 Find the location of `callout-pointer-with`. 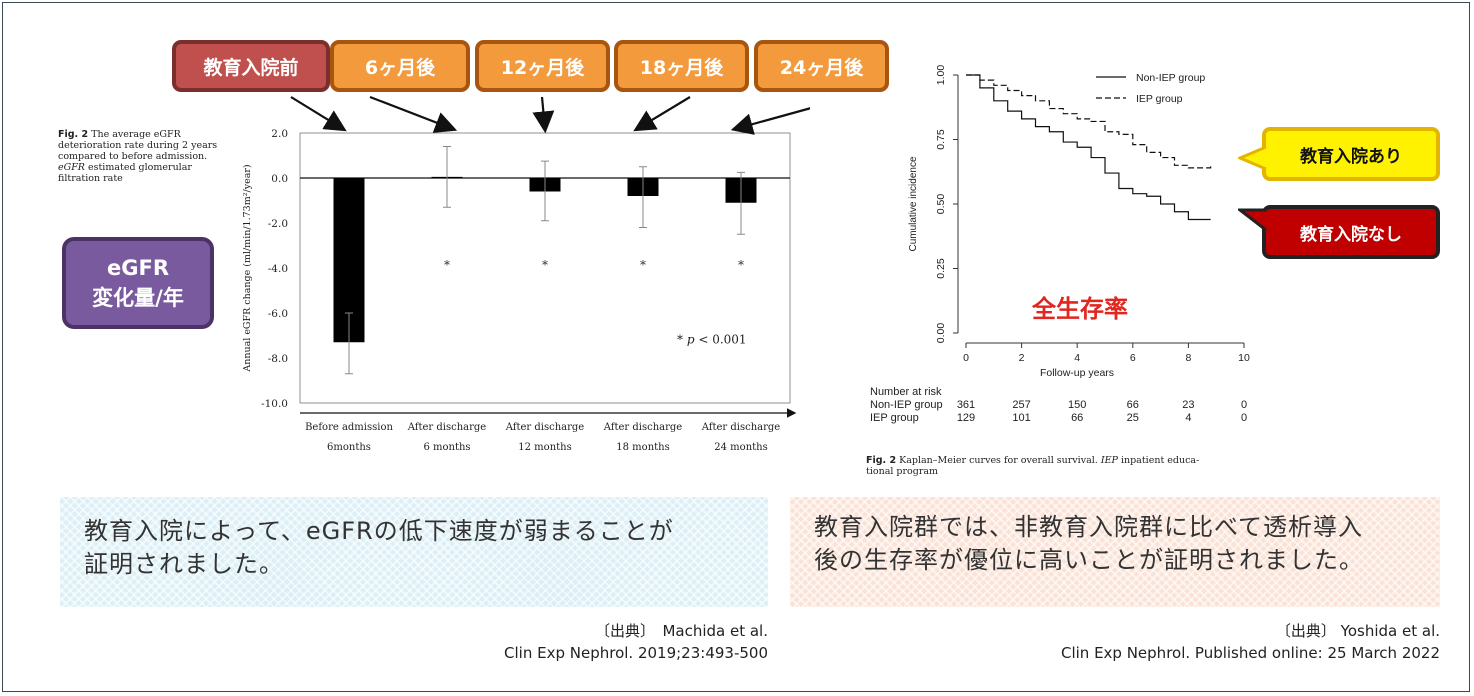

callout-pointer-with is located at coordinates (1252, 158).